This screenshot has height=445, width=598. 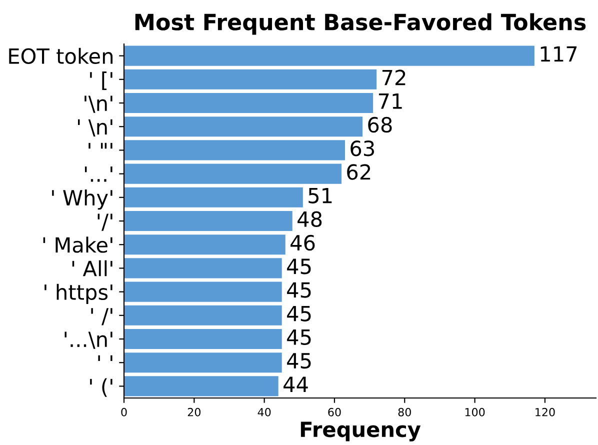 I want to click on y-tick-label: ' [', so click(x=101, y=80).